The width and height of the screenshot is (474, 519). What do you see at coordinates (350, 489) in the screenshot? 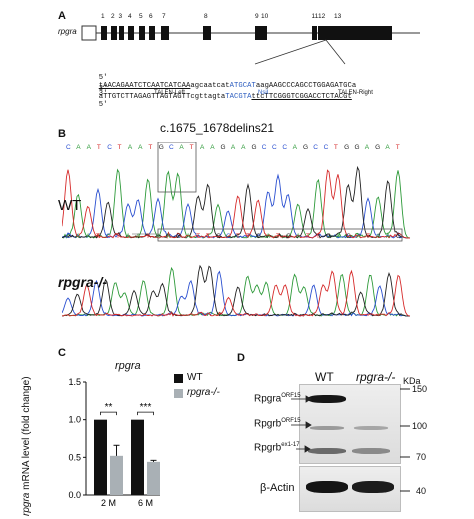
I see `western-blot-actin` at bounding box center [350, 489].